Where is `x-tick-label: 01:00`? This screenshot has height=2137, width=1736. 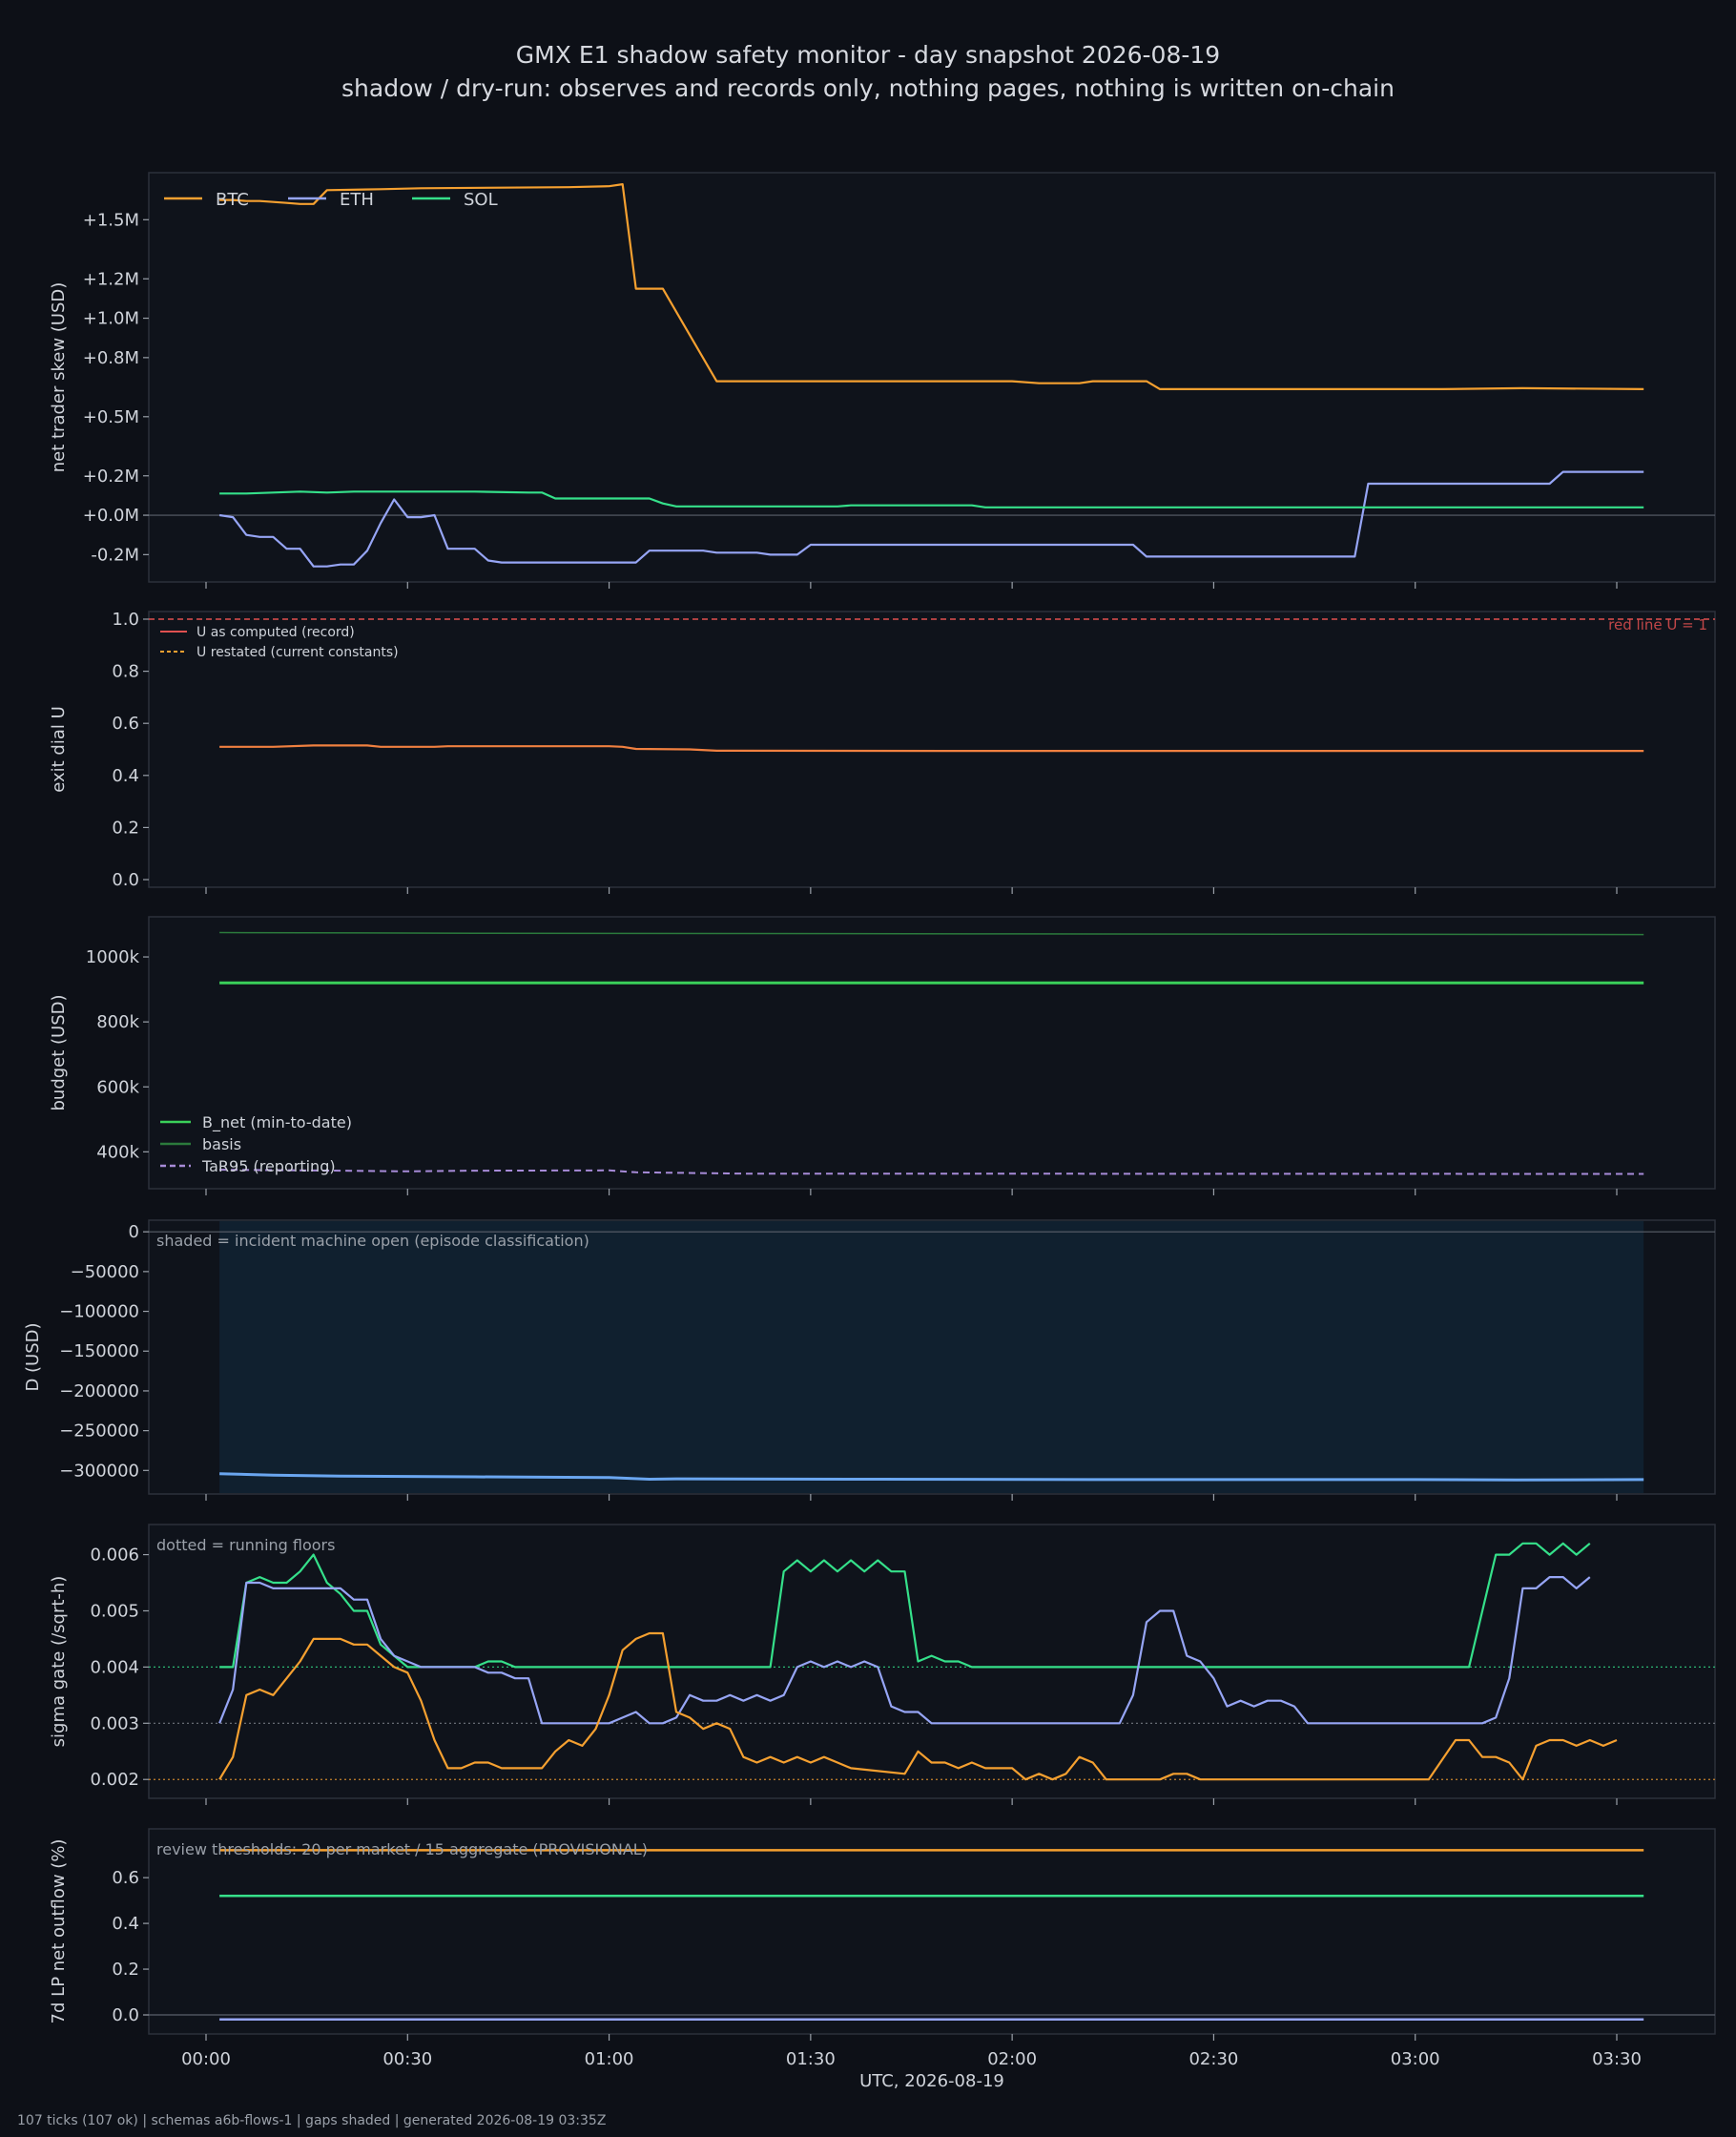 x-tick-label: 01:00 is located at coordinates (609, 2059).